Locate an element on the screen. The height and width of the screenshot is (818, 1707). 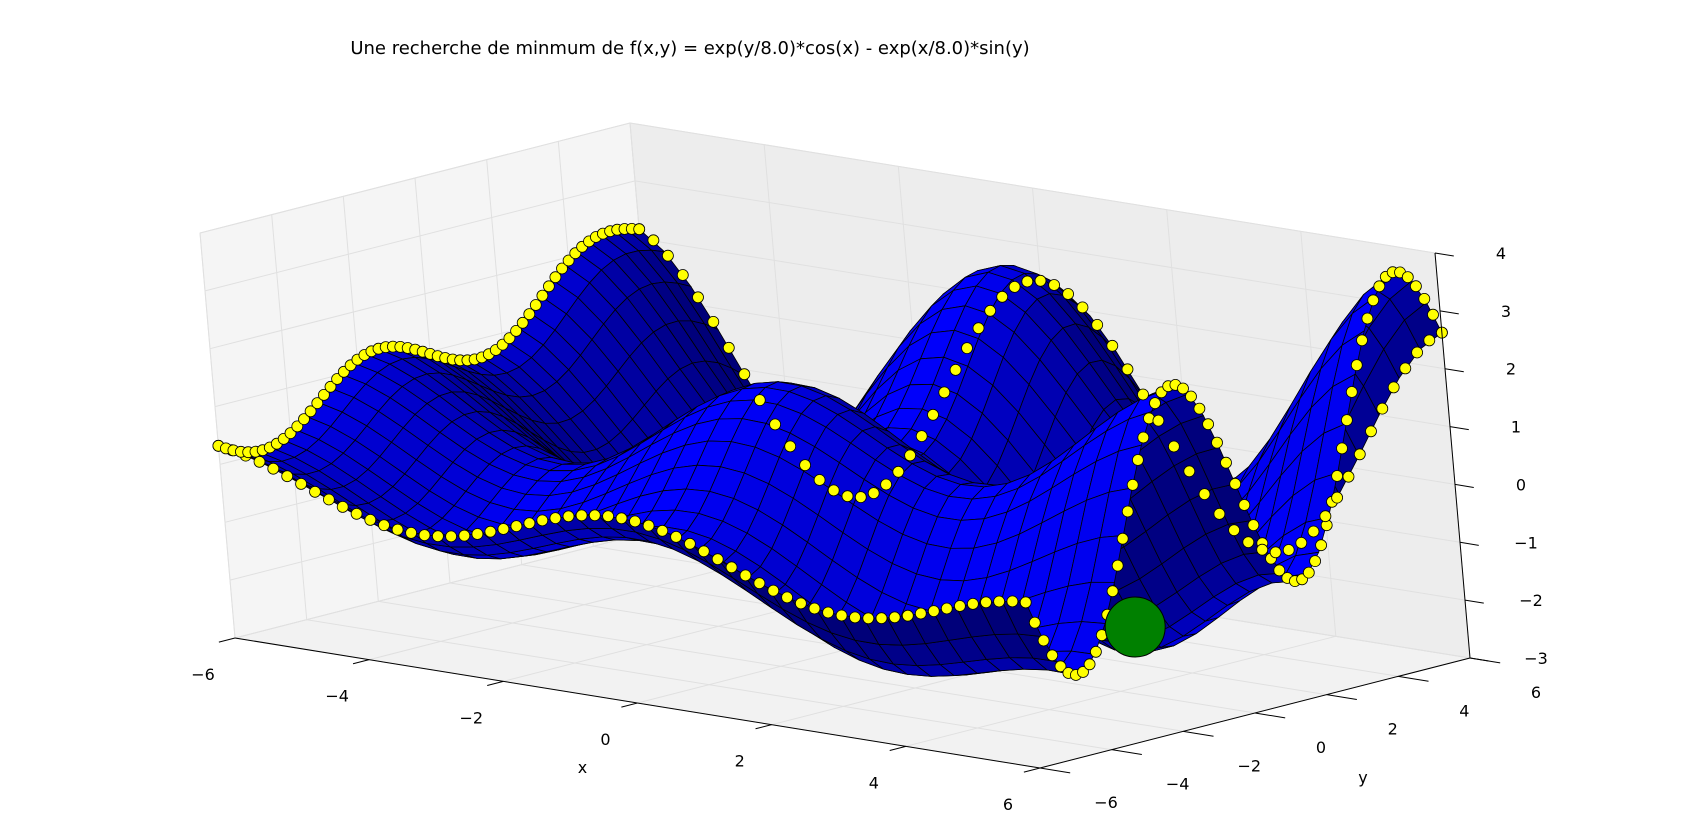
axis-labels: xy is located at coordinates (973, 772).